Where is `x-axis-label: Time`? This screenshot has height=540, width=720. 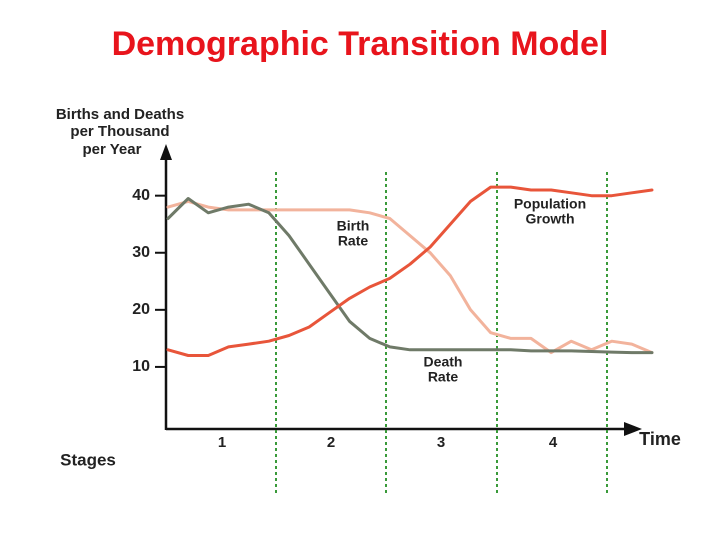
x-axis-label: Time is located at coordinates (660, 439).